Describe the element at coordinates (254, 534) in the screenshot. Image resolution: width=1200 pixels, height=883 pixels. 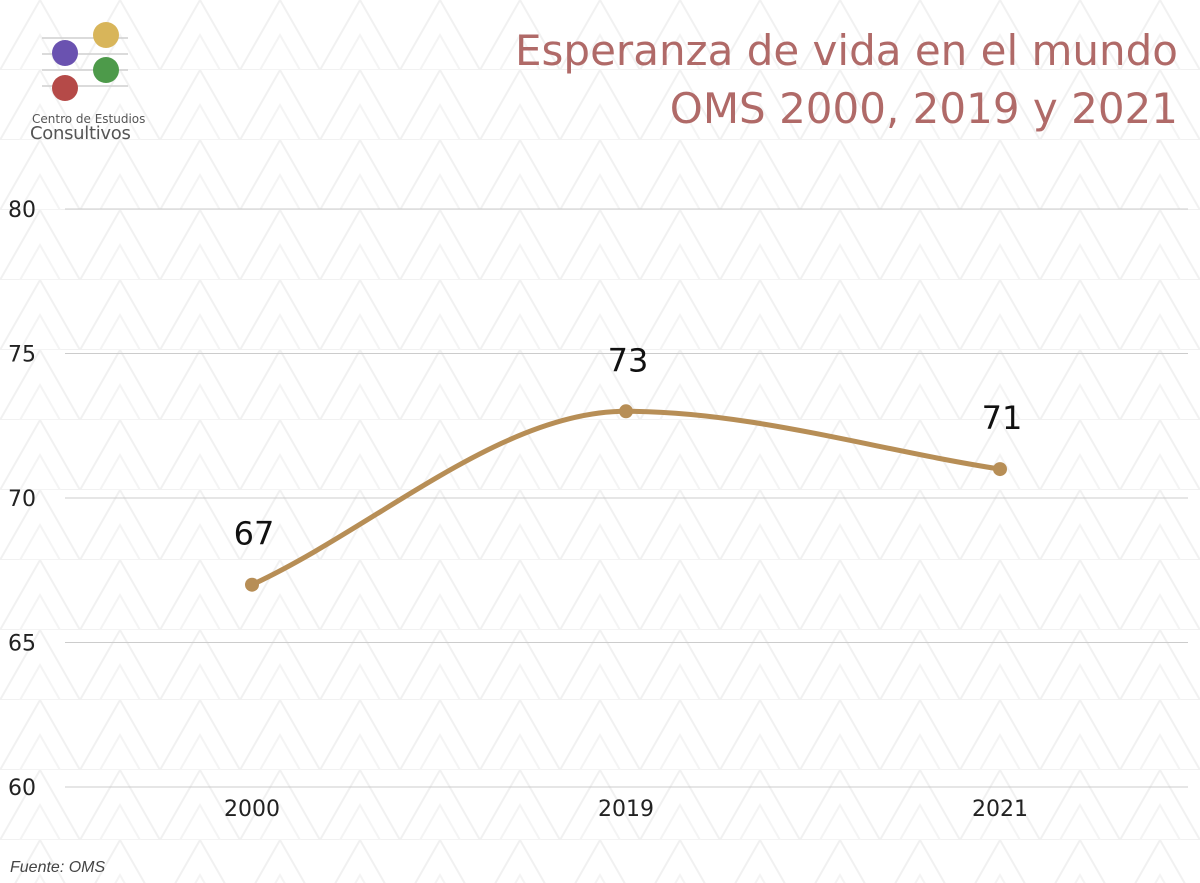
I see `data-label-2000: 67` at that location.